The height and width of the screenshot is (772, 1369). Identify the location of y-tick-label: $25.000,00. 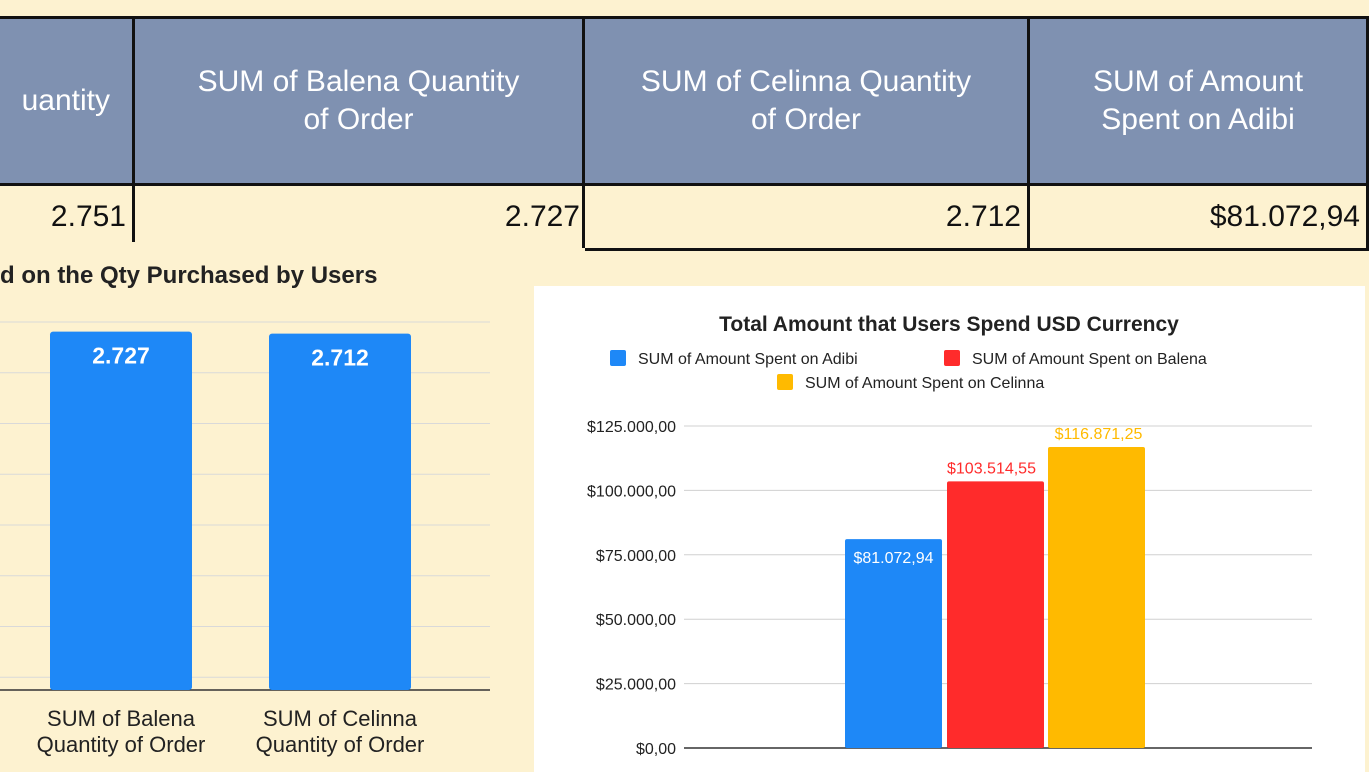
(636, 685).